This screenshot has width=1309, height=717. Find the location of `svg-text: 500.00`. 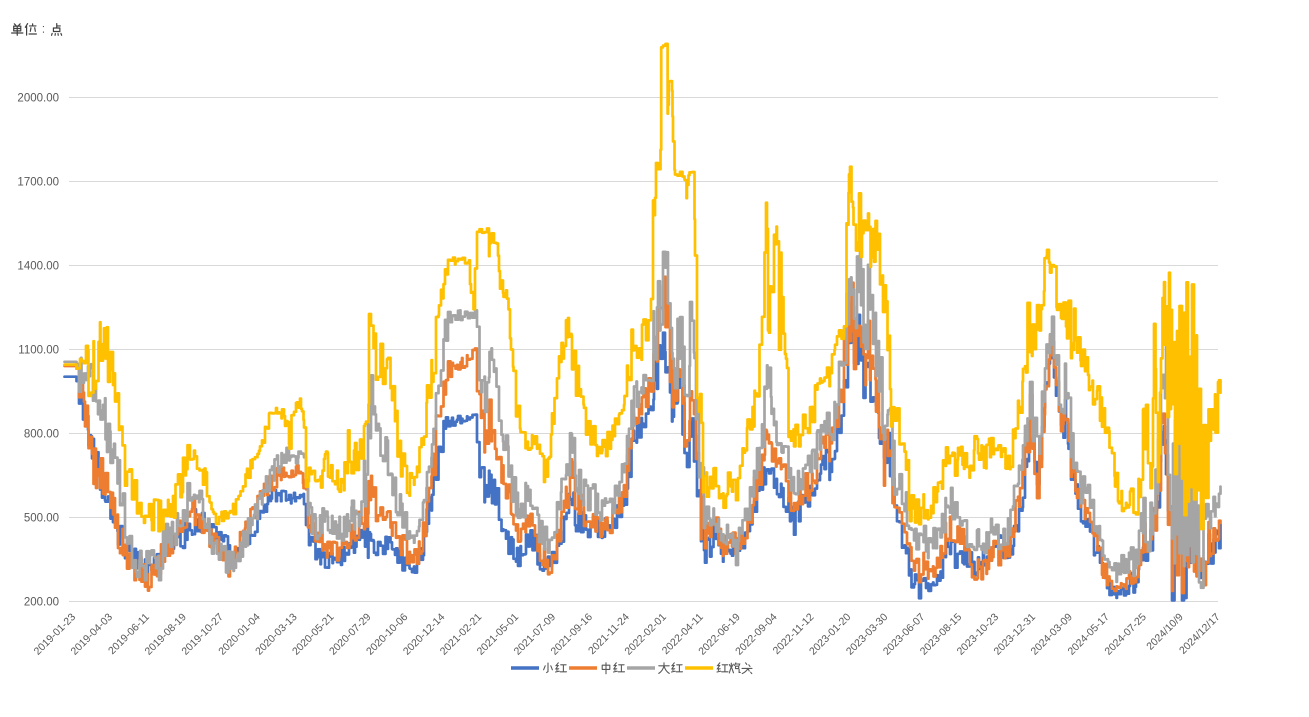

svg-text: 500.00 is located at coordinates (41, 518).